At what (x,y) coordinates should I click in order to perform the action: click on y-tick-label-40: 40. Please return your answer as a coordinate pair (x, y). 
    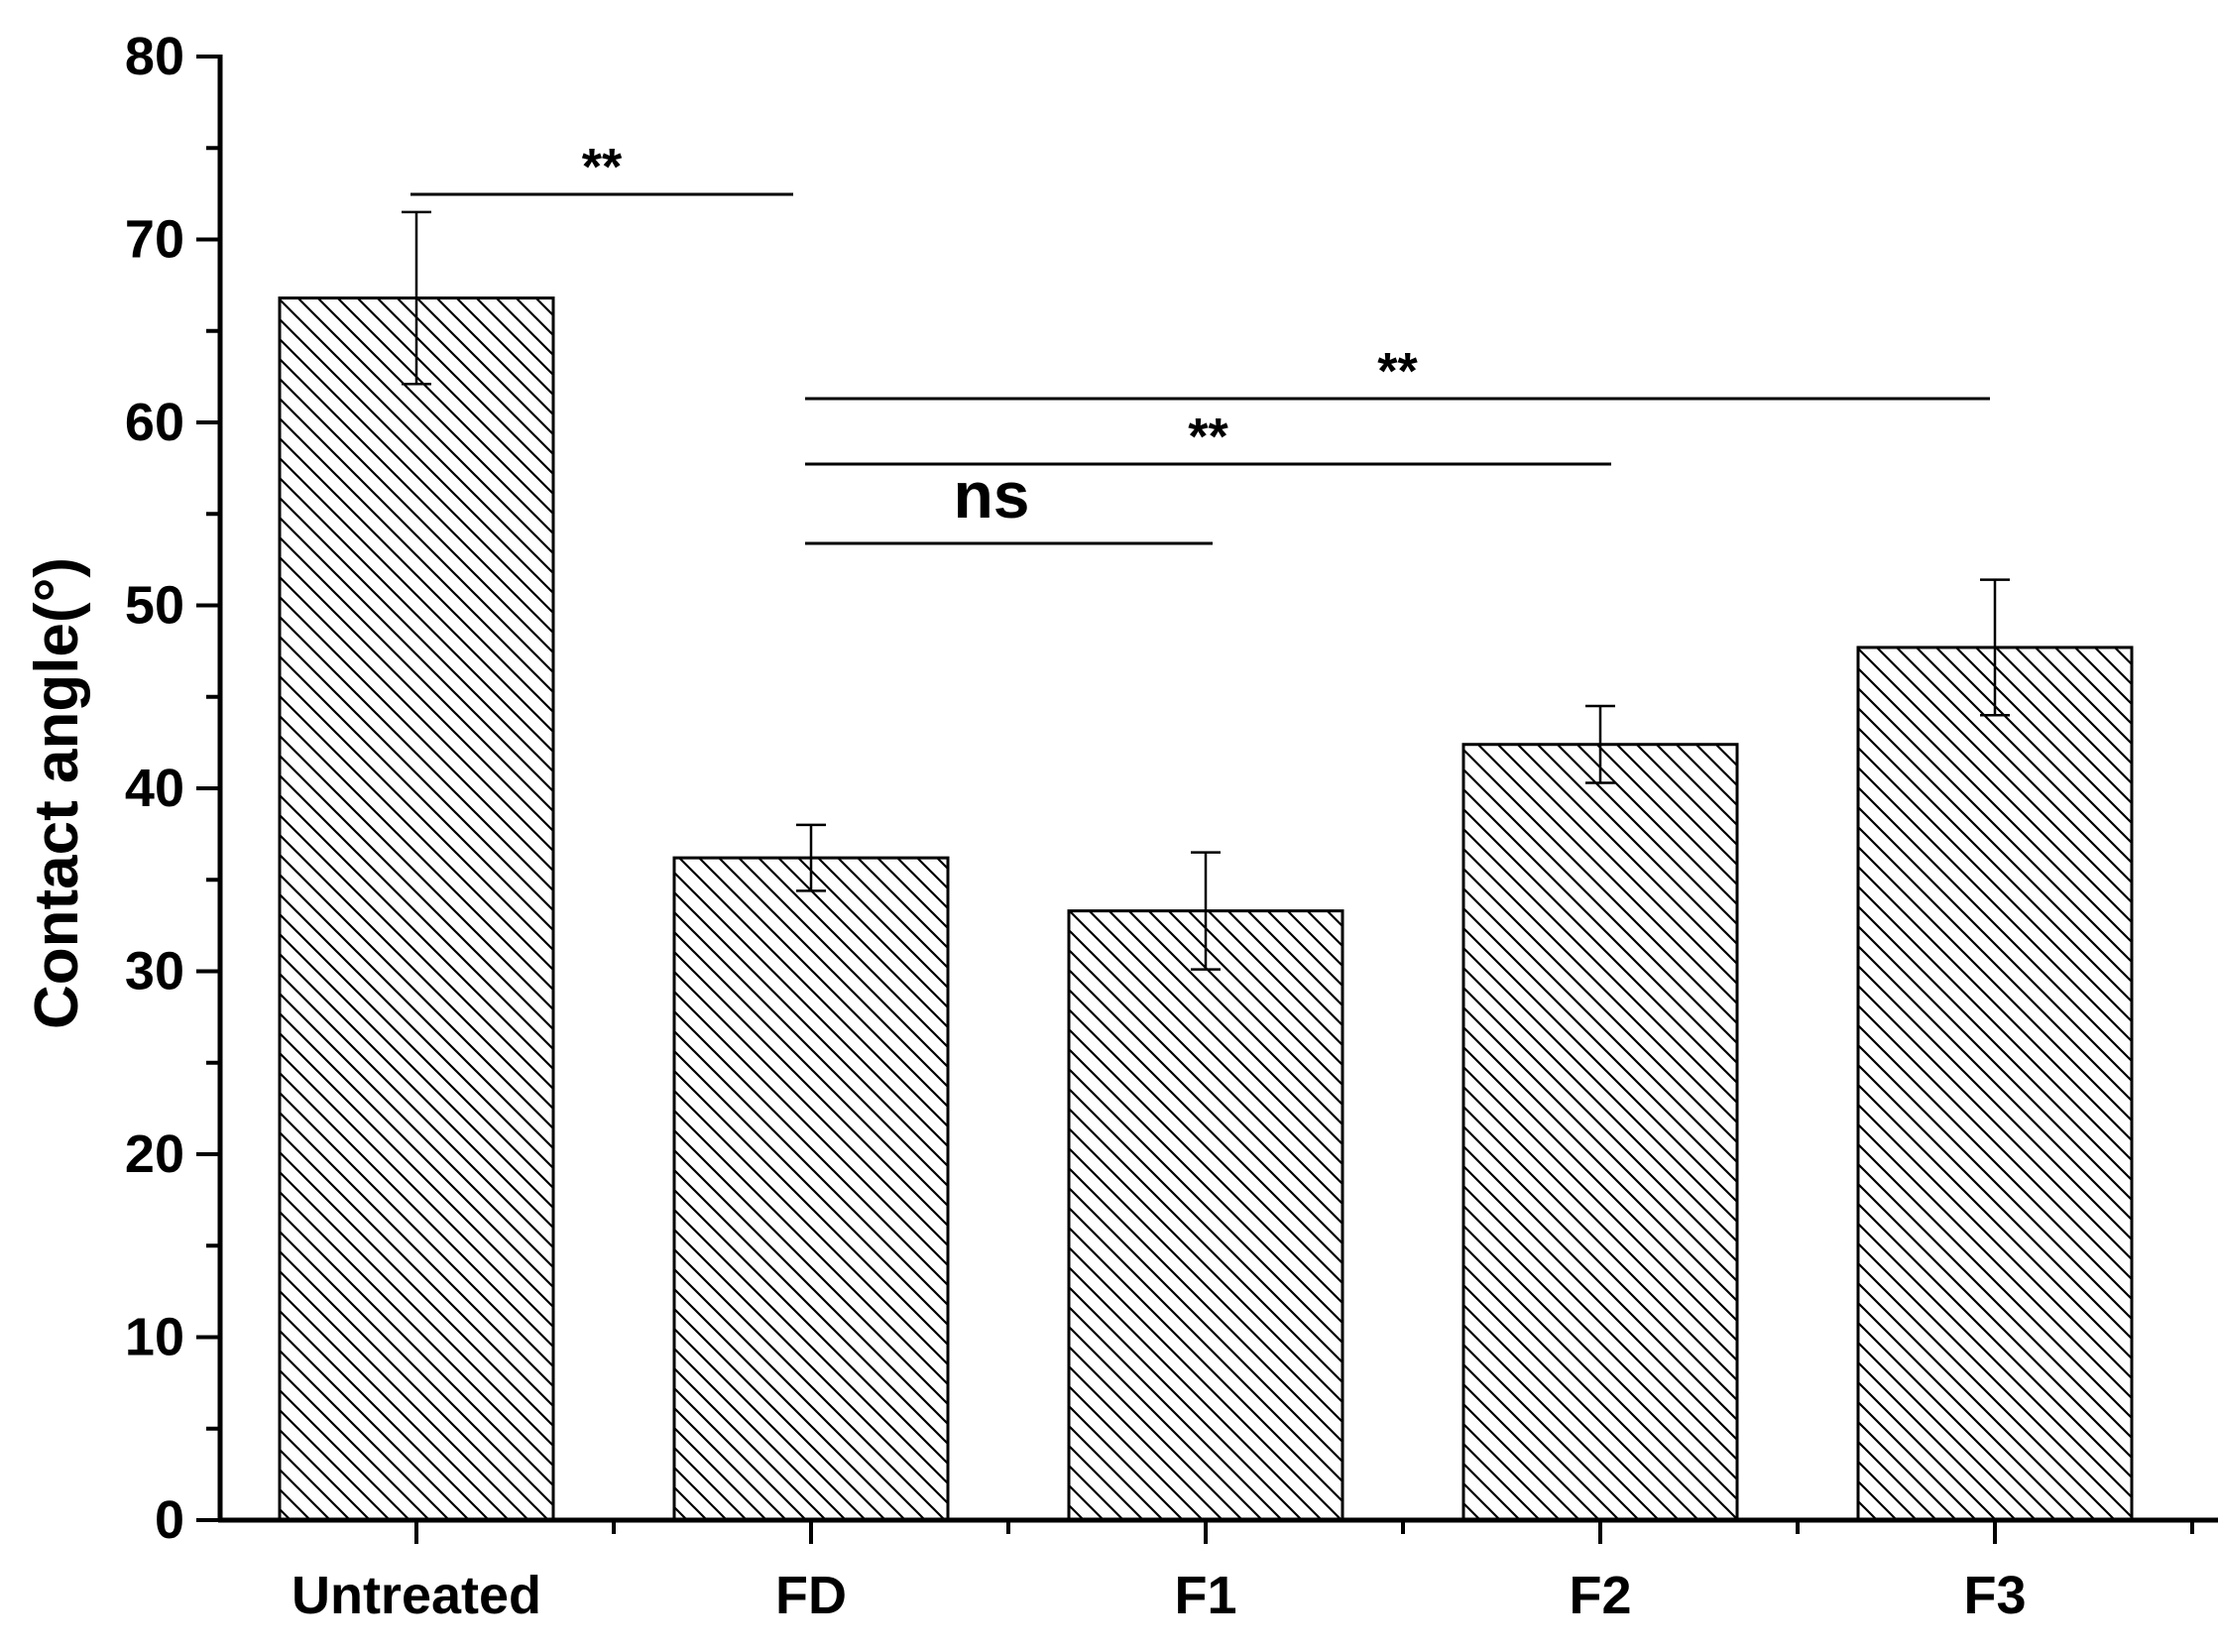
    Looking at the image, I should click on (155, 788).